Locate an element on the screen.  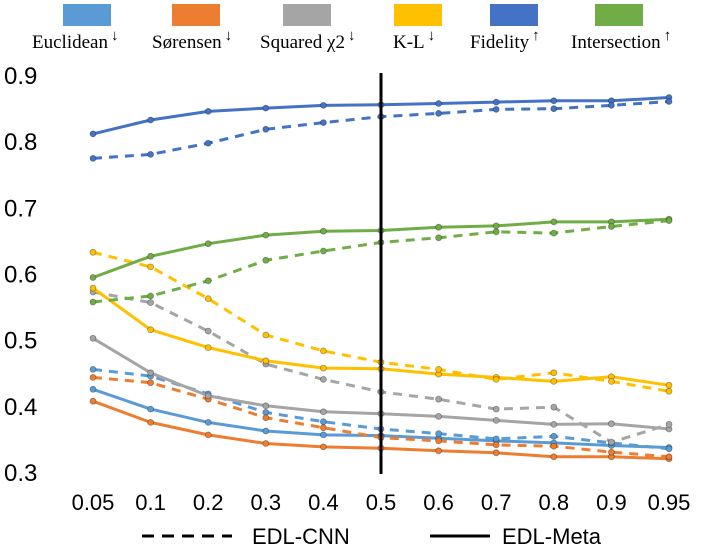
legend-swatch-sorensen is located at coordinates (196, 15).